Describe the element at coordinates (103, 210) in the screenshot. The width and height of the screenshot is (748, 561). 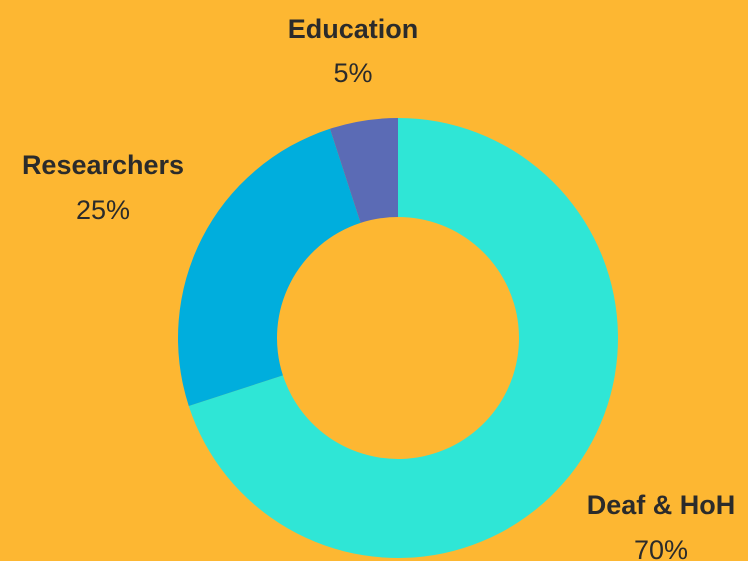
I see `slice-value-researchers: 25%` at that location.